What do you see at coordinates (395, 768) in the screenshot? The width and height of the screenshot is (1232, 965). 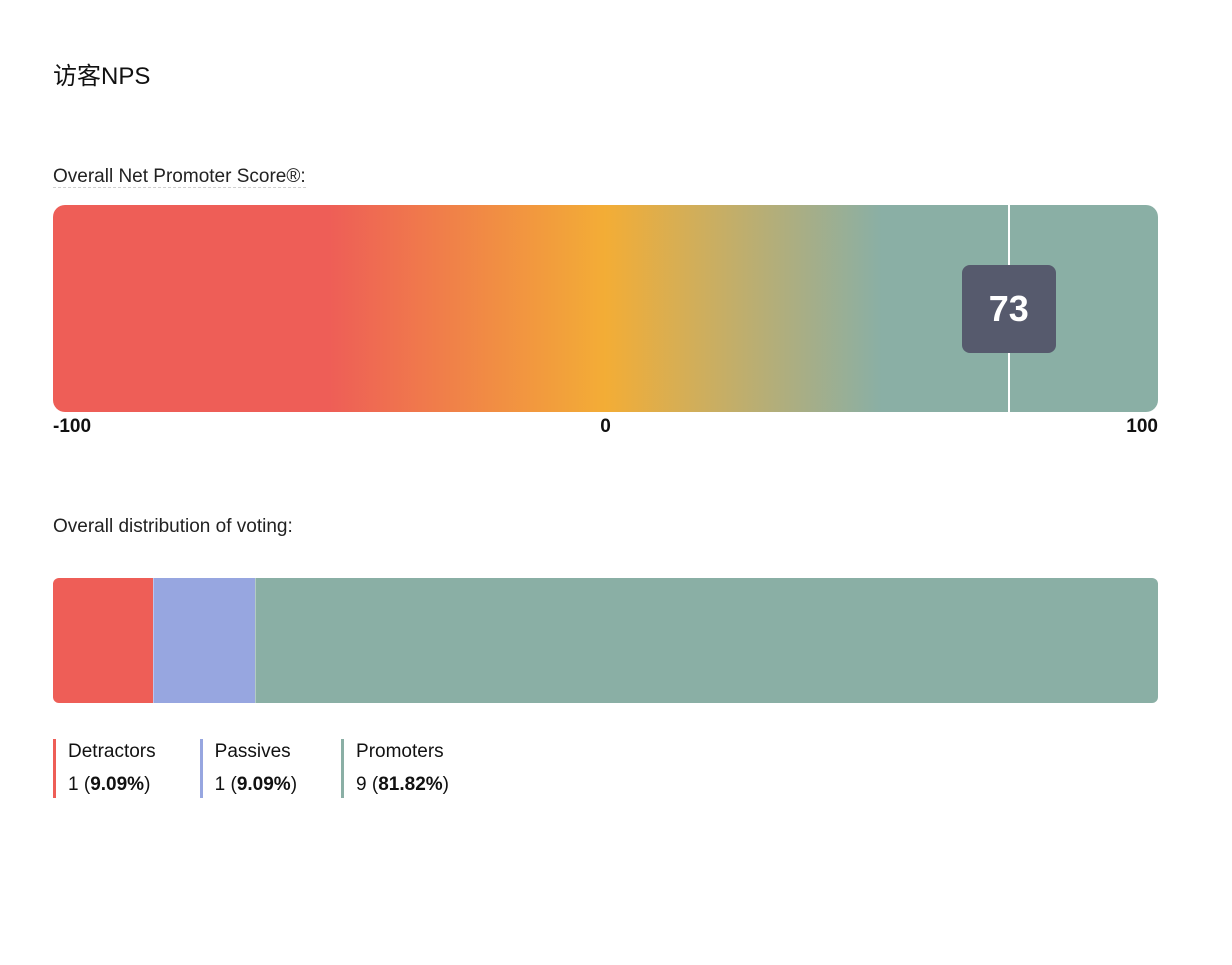 I see `legend-item-promoters: Promoters 9 (81.82%)` at bounding box center [395, 768].